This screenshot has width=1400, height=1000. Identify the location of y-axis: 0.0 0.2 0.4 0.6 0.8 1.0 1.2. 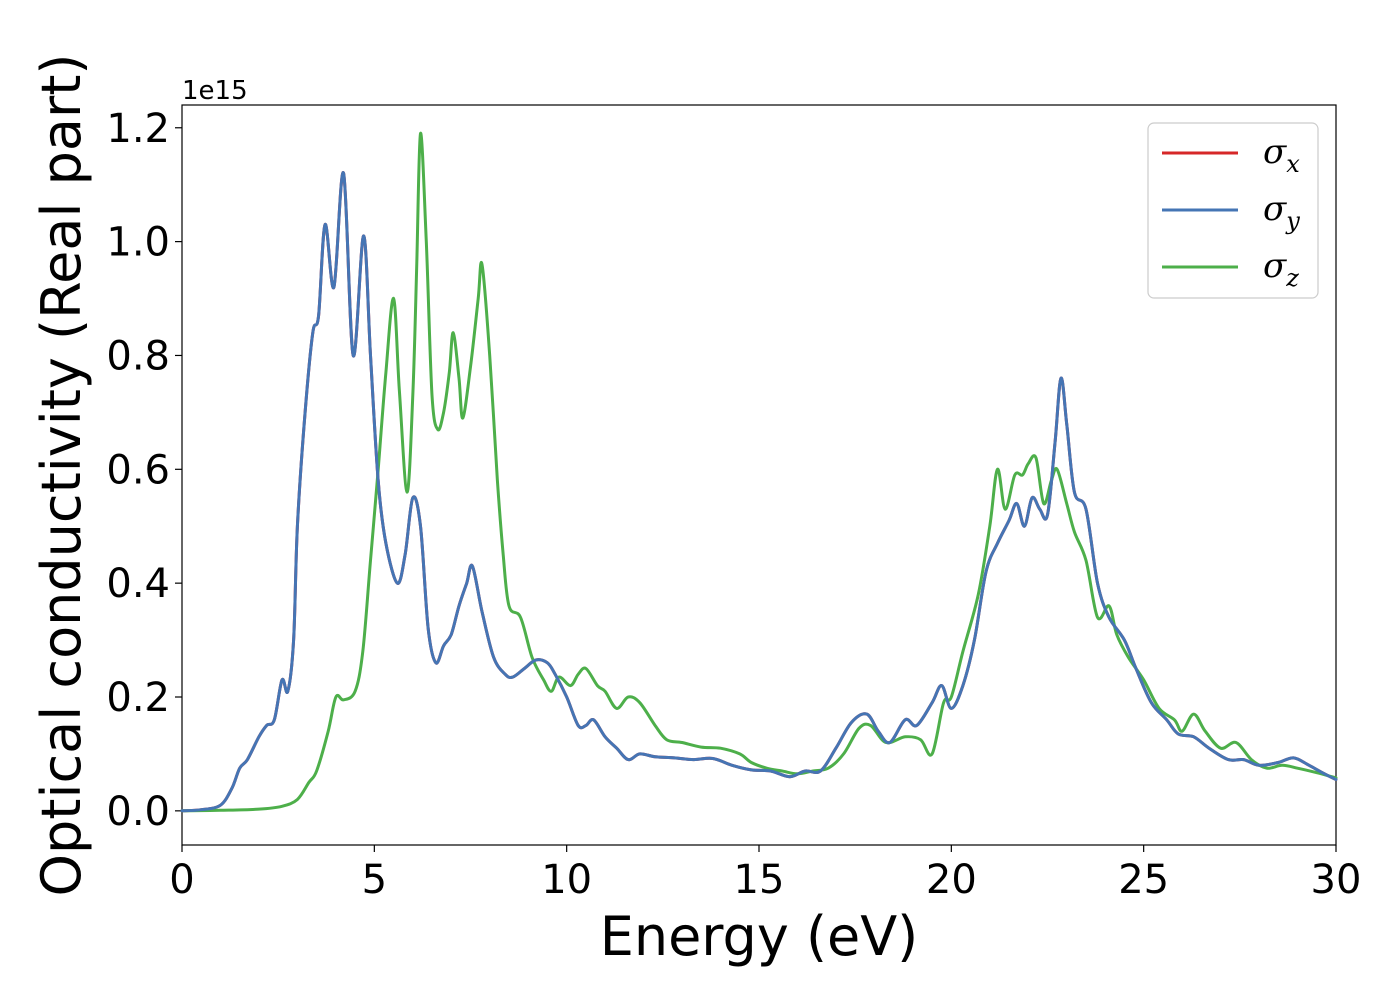
(144, 470).